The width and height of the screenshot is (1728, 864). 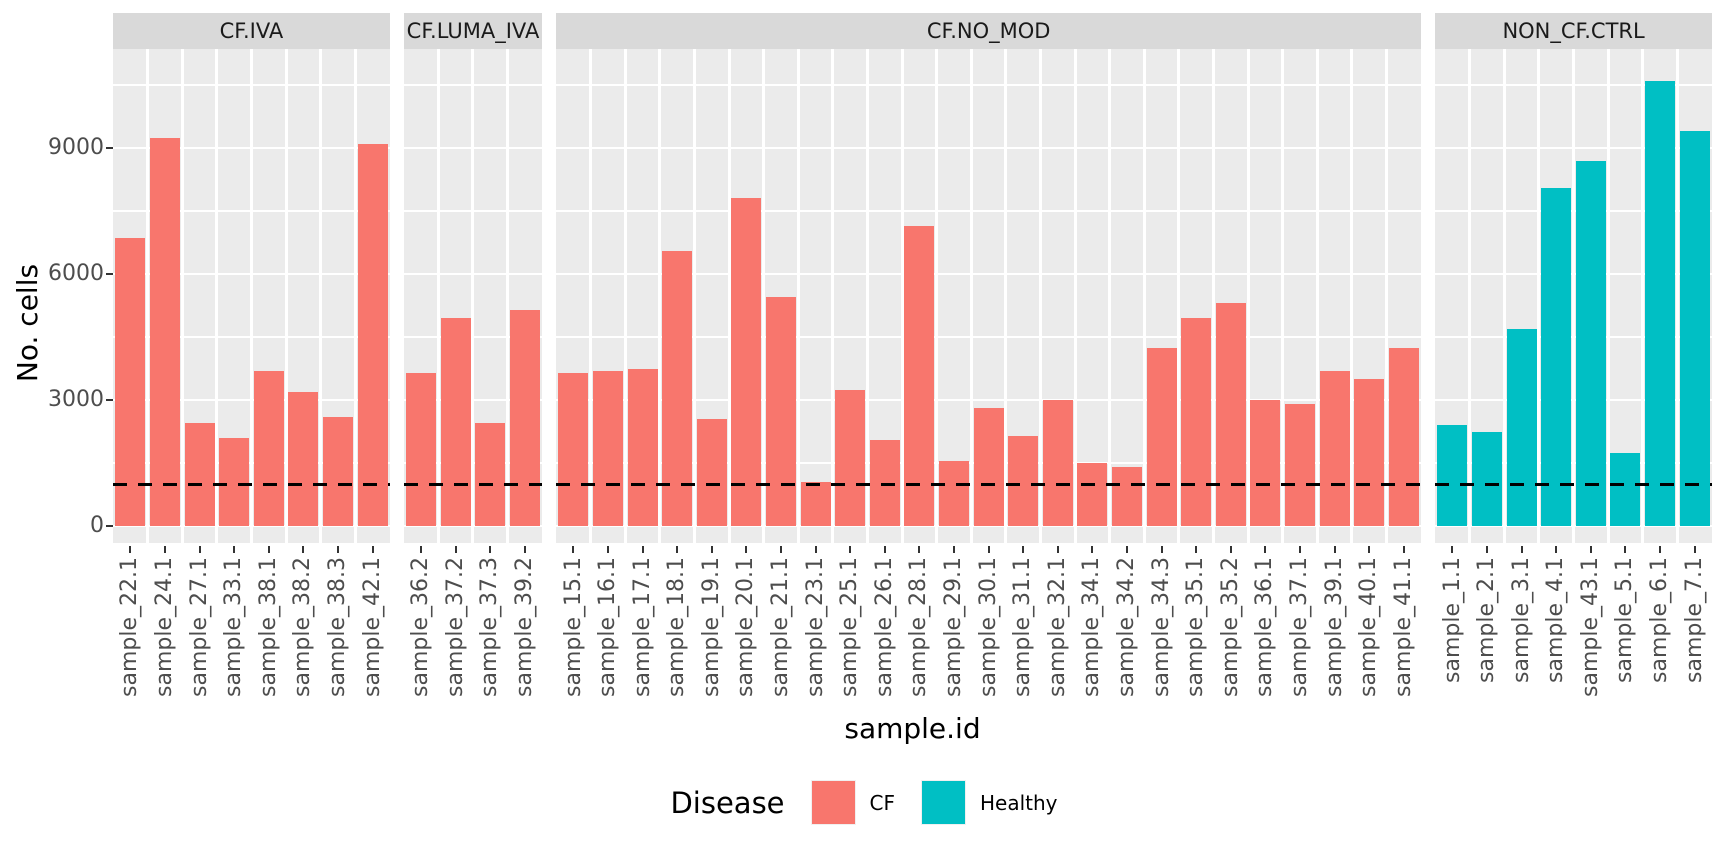 What do you see at coordinates (1196, 422) in the screenshot?
I see `bar-sample_35.1` at bounding box center [1196, 422].